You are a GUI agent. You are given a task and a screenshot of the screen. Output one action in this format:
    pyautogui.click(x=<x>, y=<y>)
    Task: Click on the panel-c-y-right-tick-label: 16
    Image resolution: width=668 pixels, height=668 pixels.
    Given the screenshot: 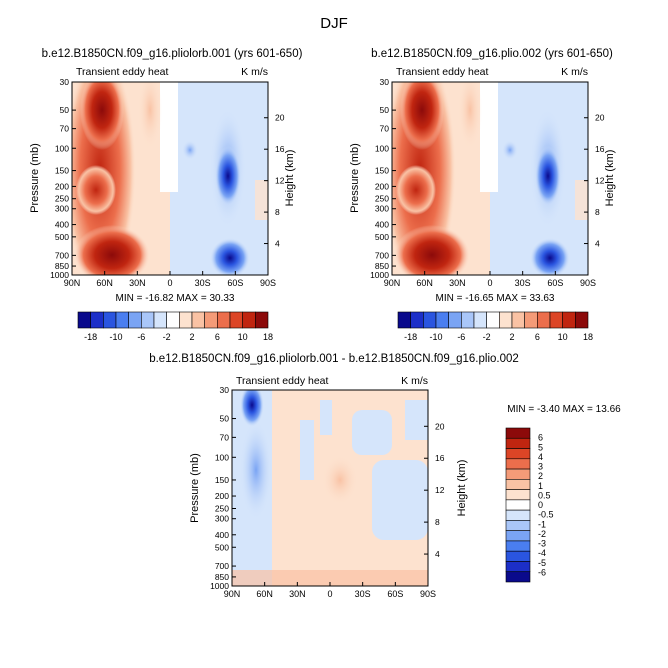 What is the action you would take?
    pyautogui.click(x=440, y=458)
    